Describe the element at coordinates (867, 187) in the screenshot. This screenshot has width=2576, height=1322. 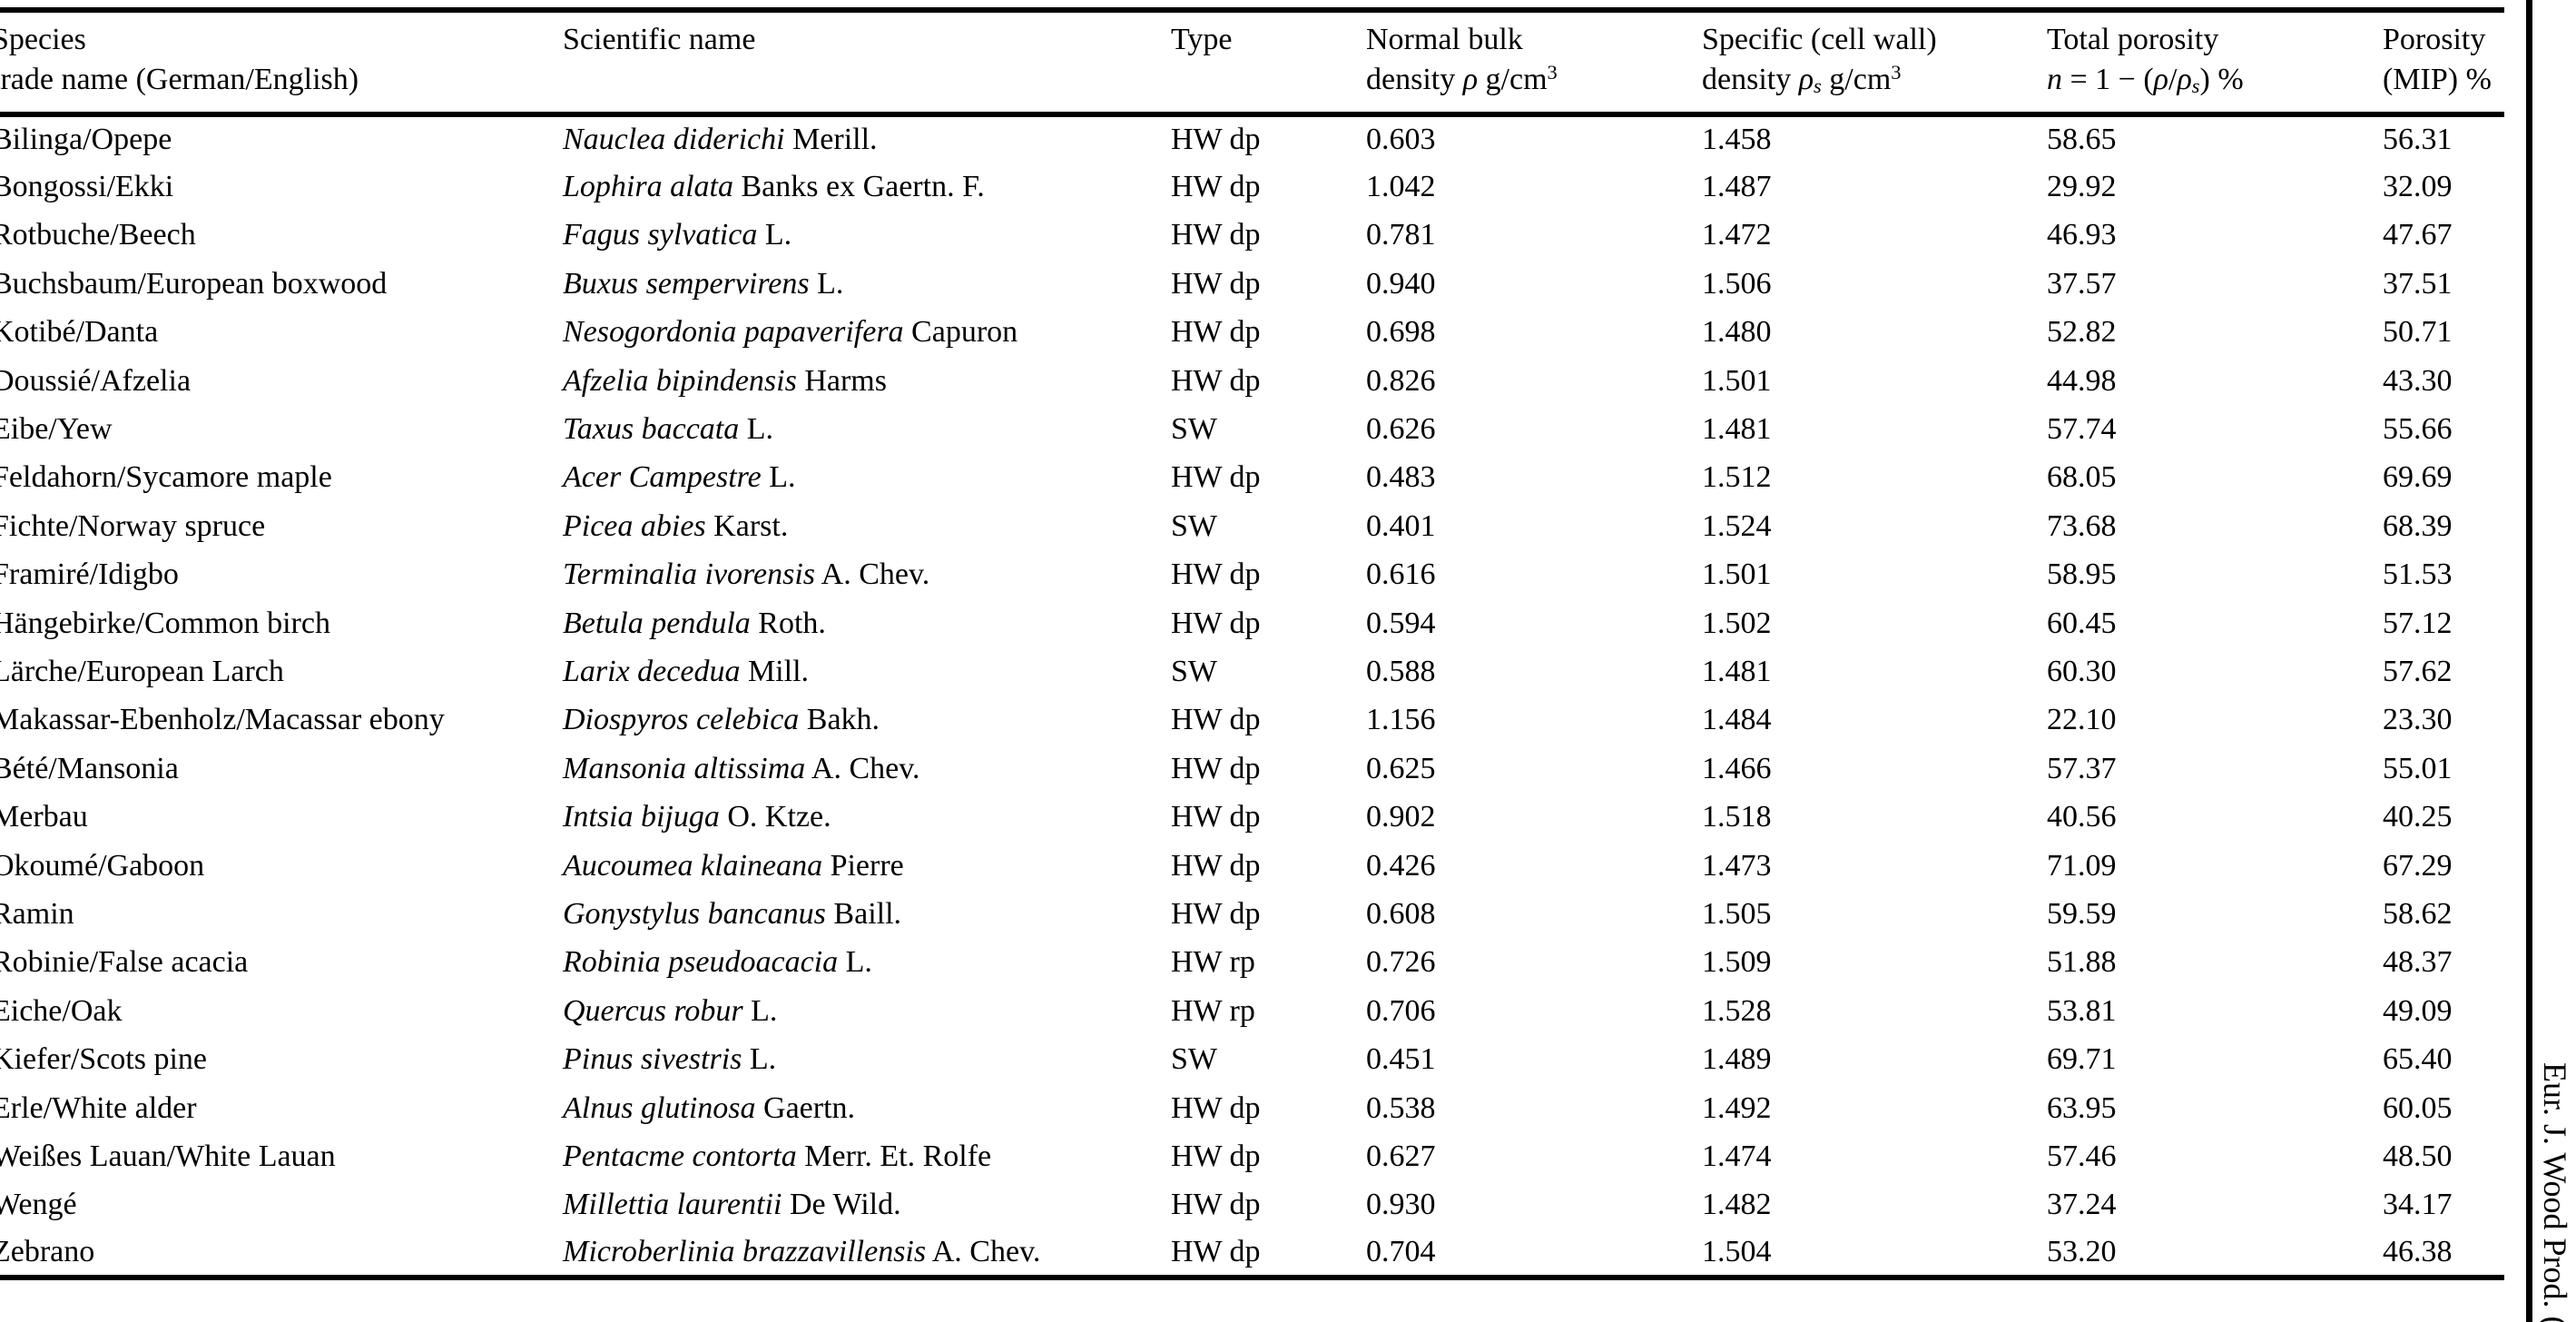
I see `cell-scientific-name: Lophira alata Banks ex Gaertn. F.` at that location.